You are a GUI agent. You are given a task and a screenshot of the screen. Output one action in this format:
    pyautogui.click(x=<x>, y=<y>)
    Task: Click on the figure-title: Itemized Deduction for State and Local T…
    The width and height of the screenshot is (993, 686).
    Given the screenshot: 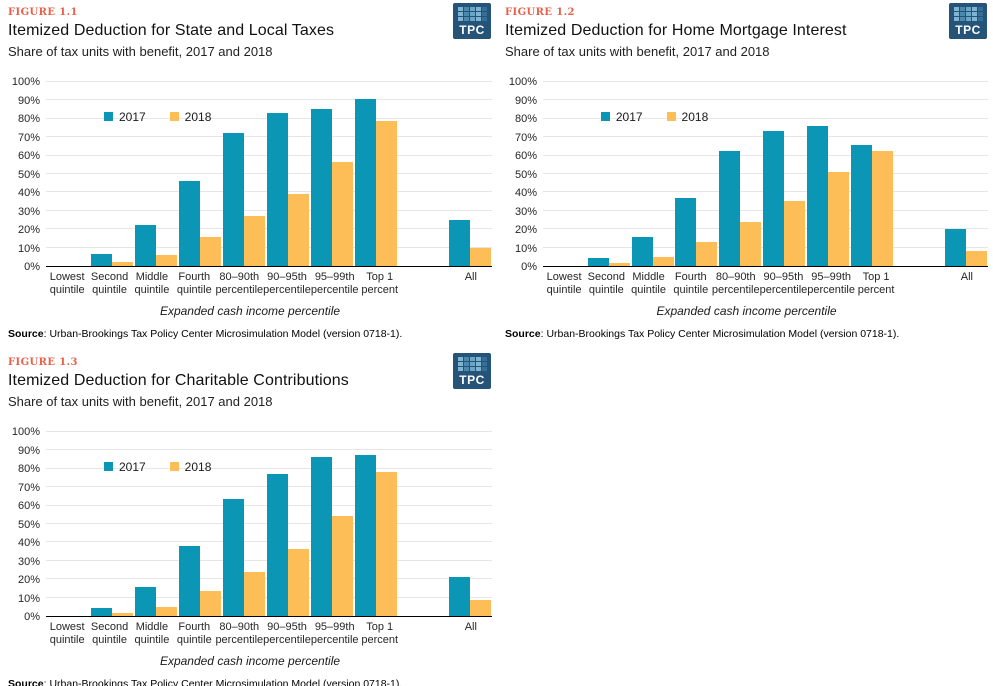 What is the action you would take?
    pyautogui.click(x=171, y=30)
    